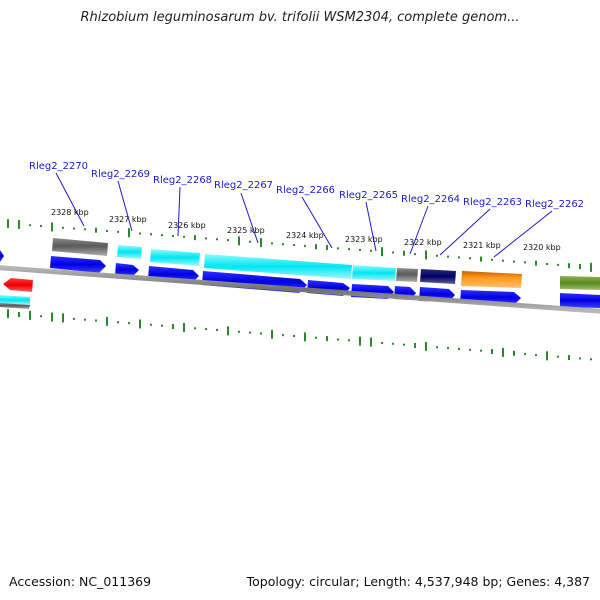  Describe the element at coordinates (491, 279) in the screenshot. I see `feature-orange-gene` at that location.